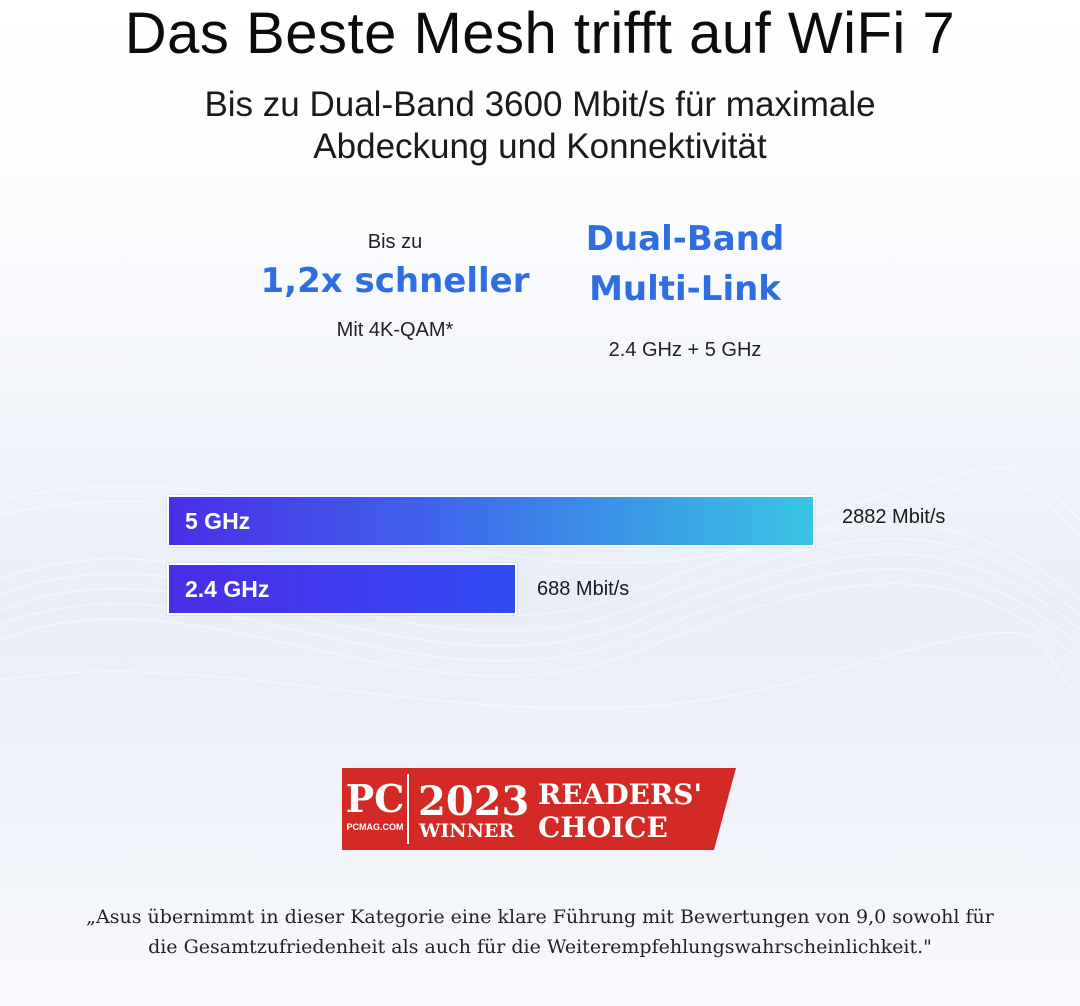 Image resolution: width=1080 pixels, height=1006 pixels. I want to click on badge-readers: READERS', so click(620, 794).